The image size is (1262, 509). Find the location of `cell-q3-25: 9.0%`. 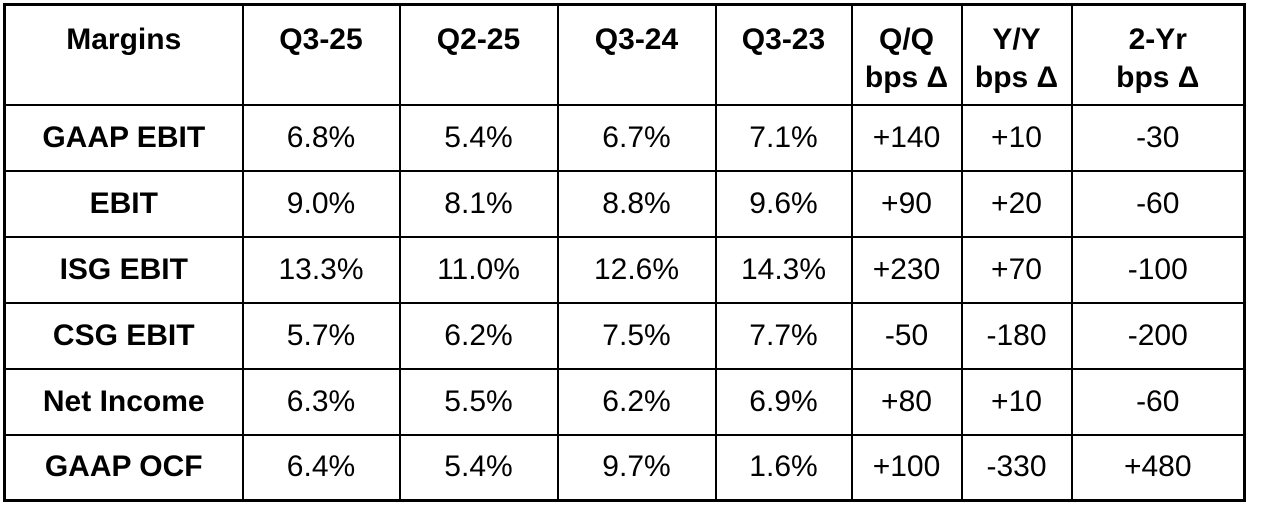

cell-q3-25: 9.0% is located at coordinates (321, 203).